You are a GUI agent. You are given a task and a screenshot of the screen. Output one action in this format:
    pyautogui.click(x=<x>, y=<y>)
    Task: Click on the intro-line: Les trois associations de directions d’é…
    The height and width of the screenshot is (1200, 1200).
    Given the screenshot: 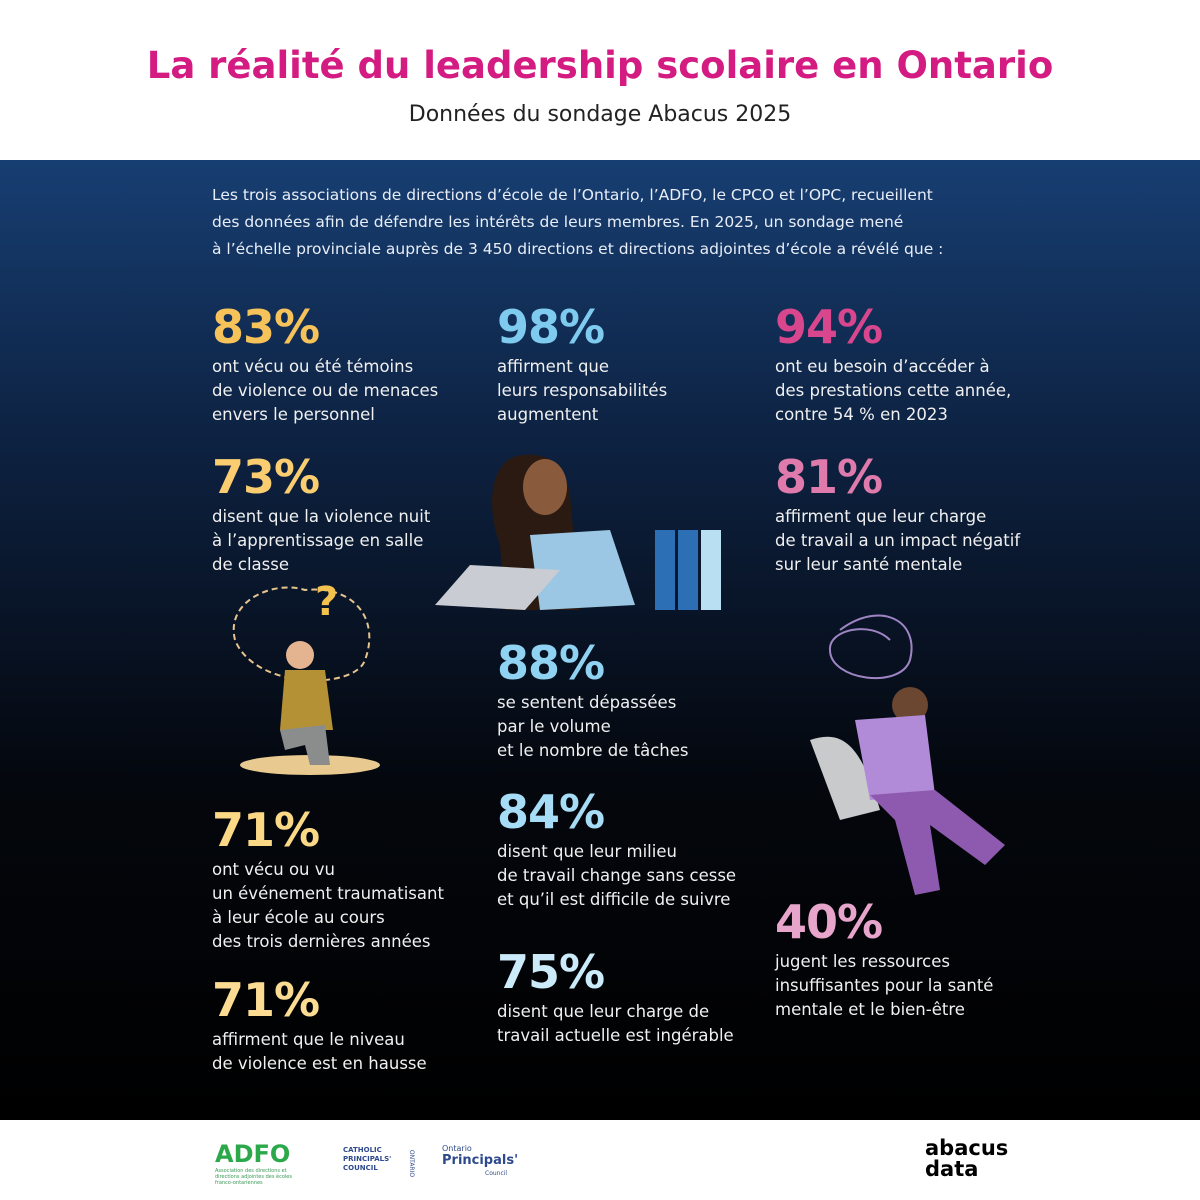 What is the action you would take?
    pyautogui.click(x=572, y=195)
    